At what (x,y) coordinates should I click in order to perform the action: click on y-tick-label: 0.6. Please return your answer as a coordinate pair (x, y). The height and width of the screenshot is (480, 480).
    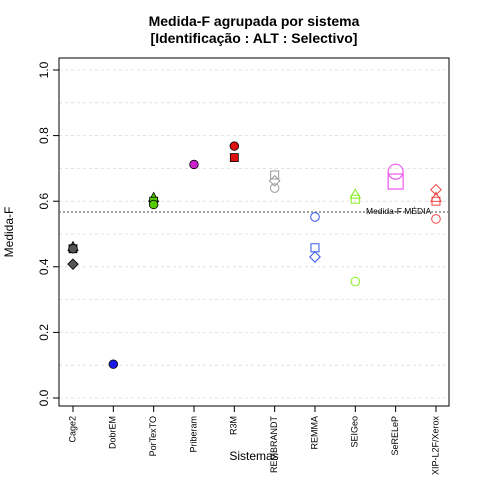
    Looking at the image, I should click on (44, 201).